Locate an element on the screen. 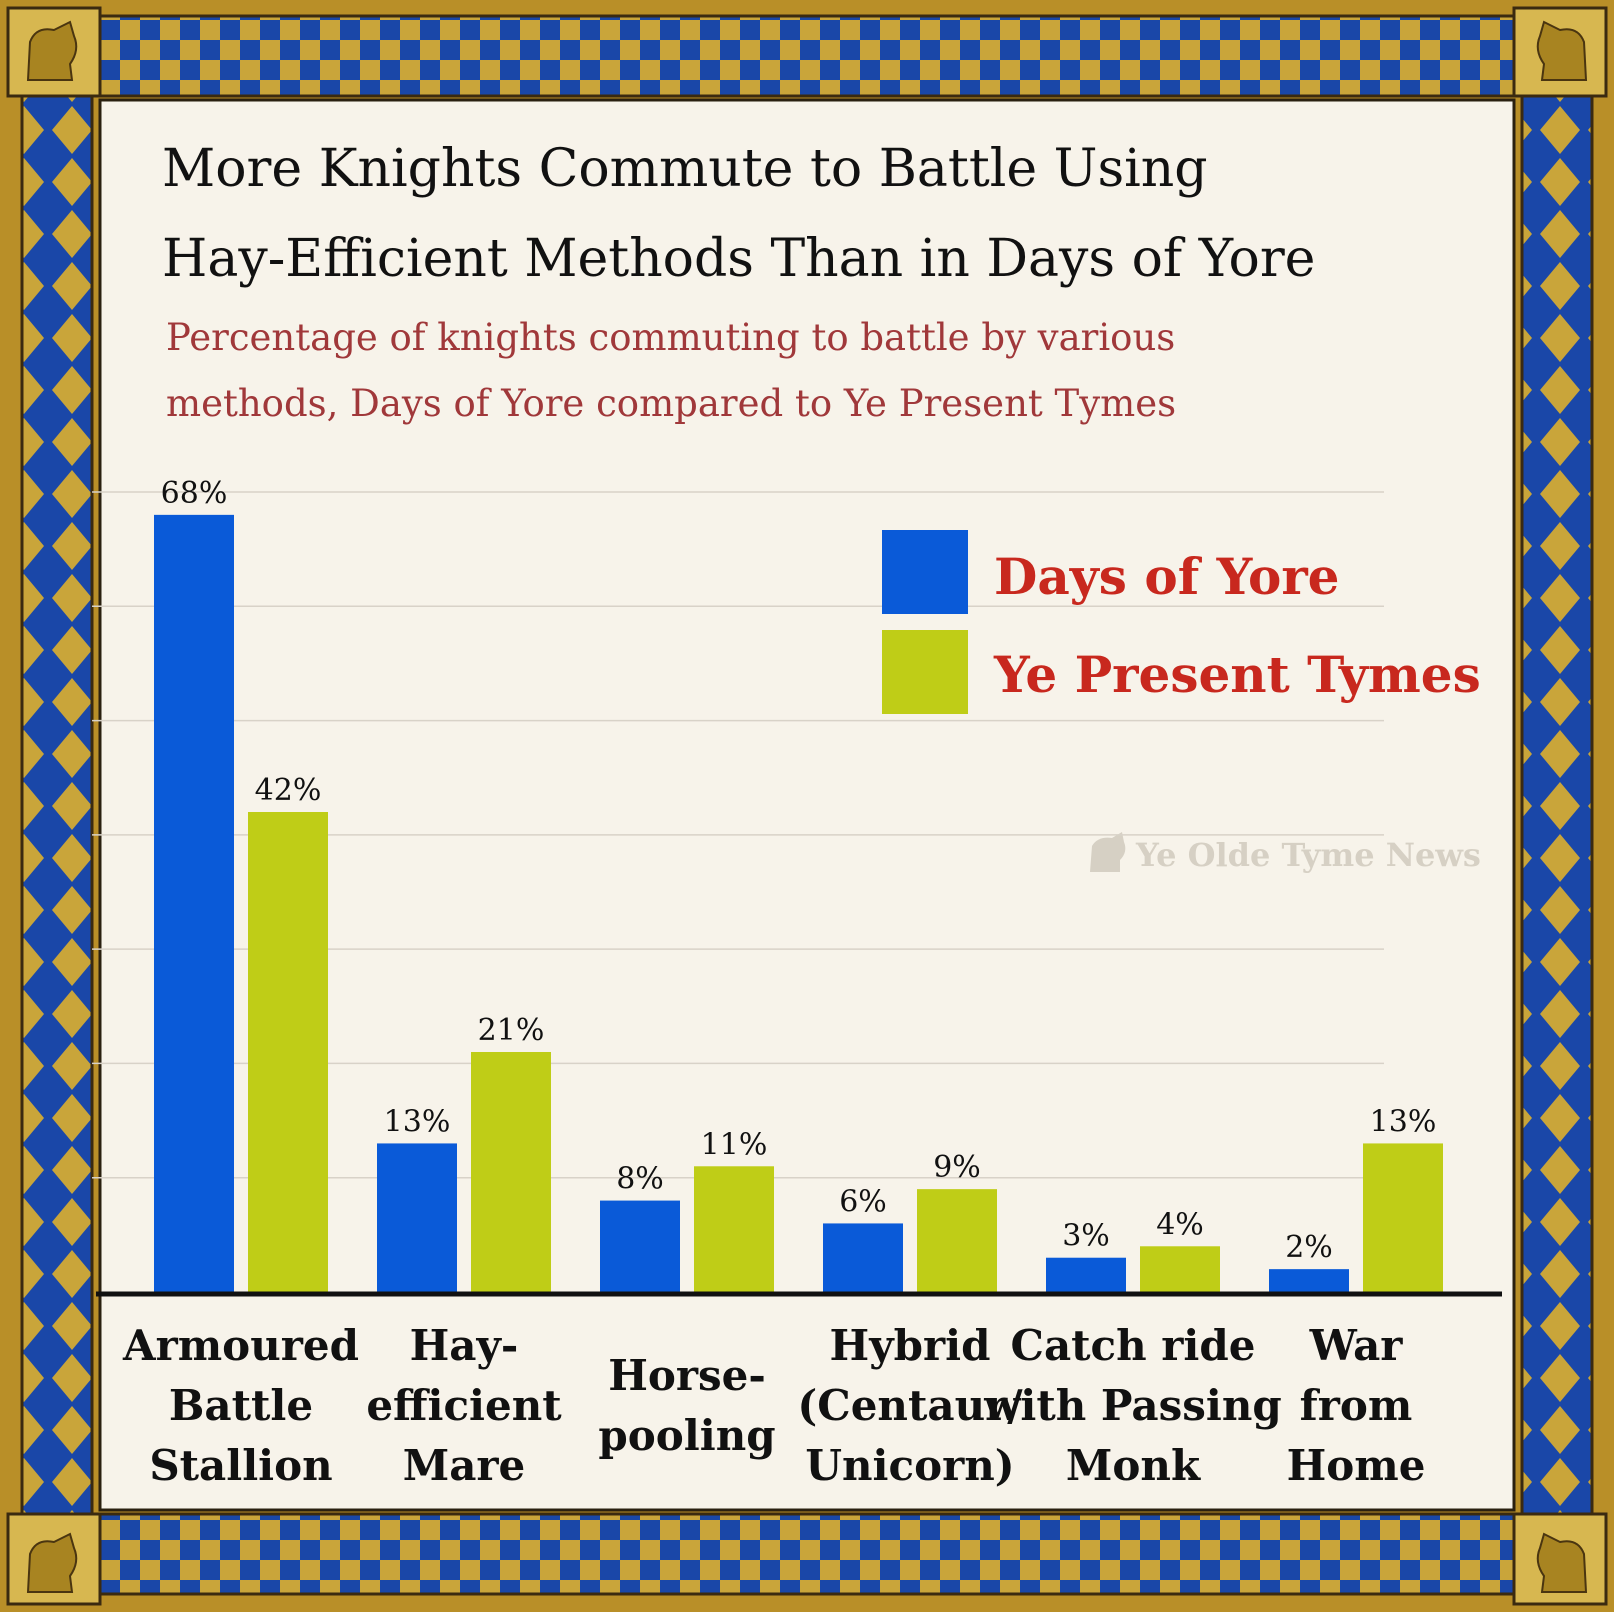  category-label: Monk is located at coordinates (1133, 1465).